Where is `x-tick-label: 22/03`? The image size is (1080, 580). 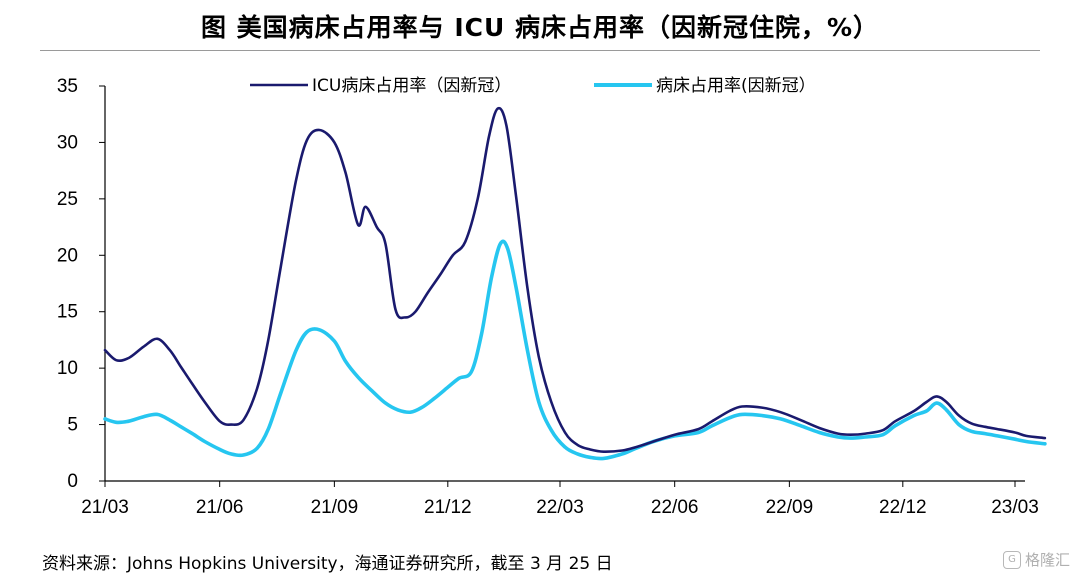 x-tick-label: 22/03 is located at coordinates (560, 507).